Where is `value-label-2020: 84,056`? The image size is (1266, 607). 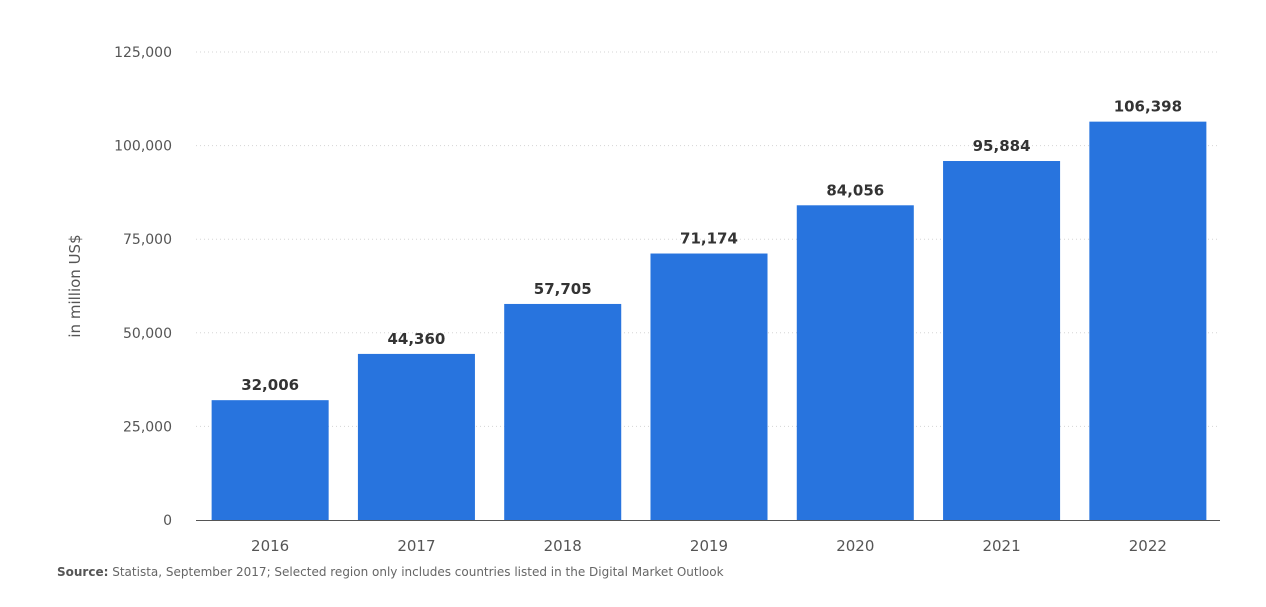 value-label-2020: 84,056 is located at coordinates (855, 190).